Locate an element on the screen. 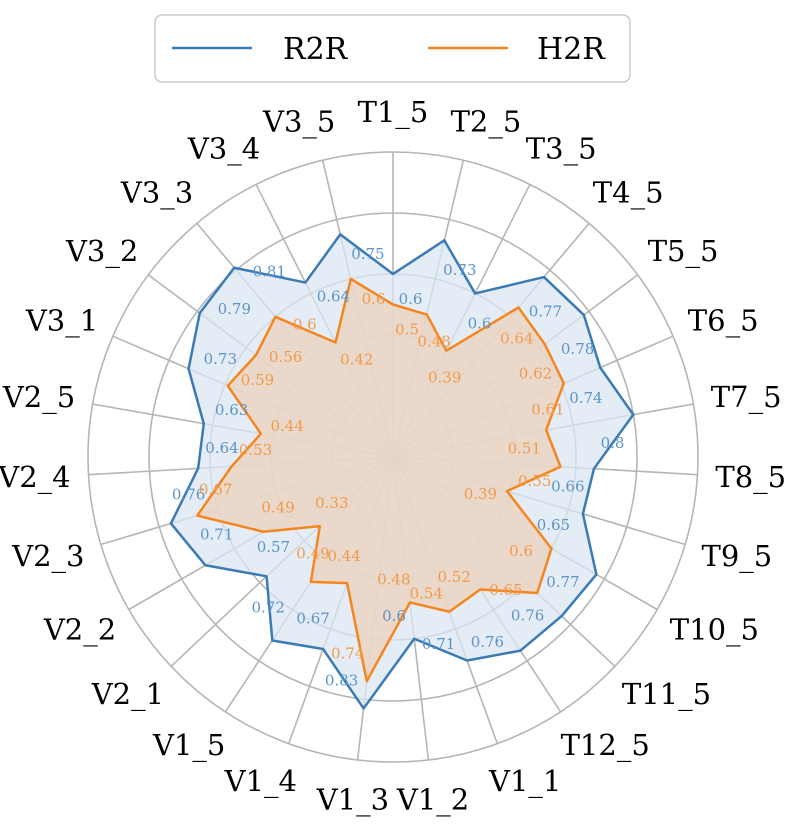 The height and width of the screenshot is (831, 786). axis-label-T4_5: T4_5 is located at coordinates (628, 193).